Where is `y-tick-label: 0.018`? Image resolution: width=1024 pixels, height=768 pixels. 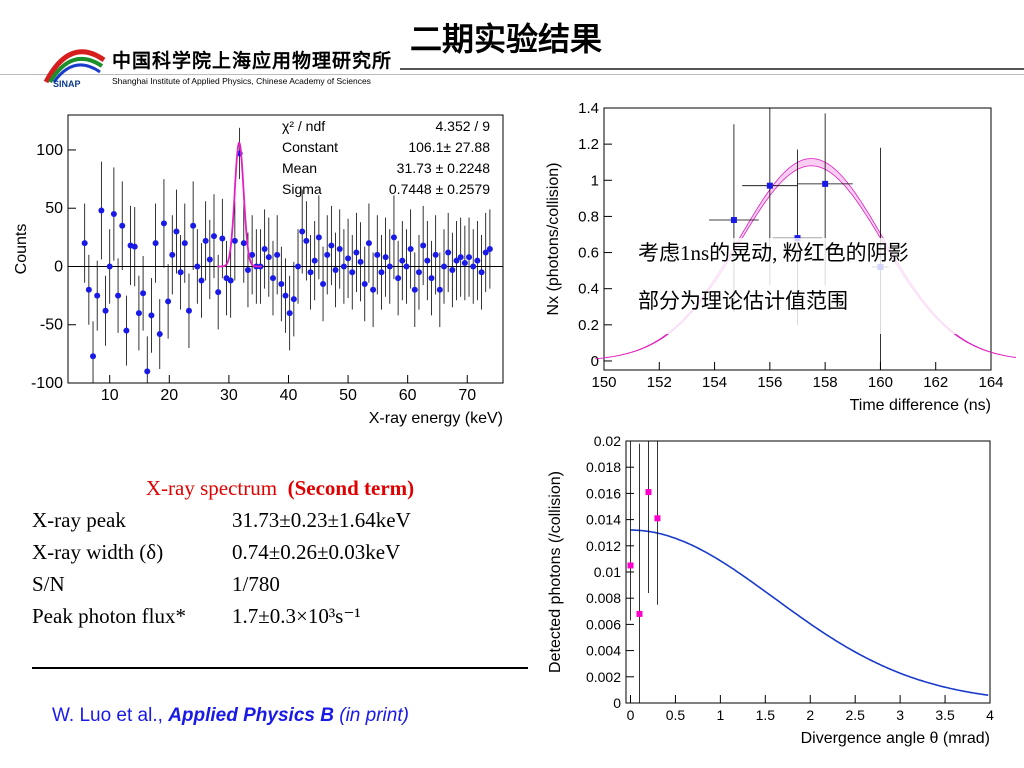
y-tick-label: 0.018 is located at coordinates (603, 467).